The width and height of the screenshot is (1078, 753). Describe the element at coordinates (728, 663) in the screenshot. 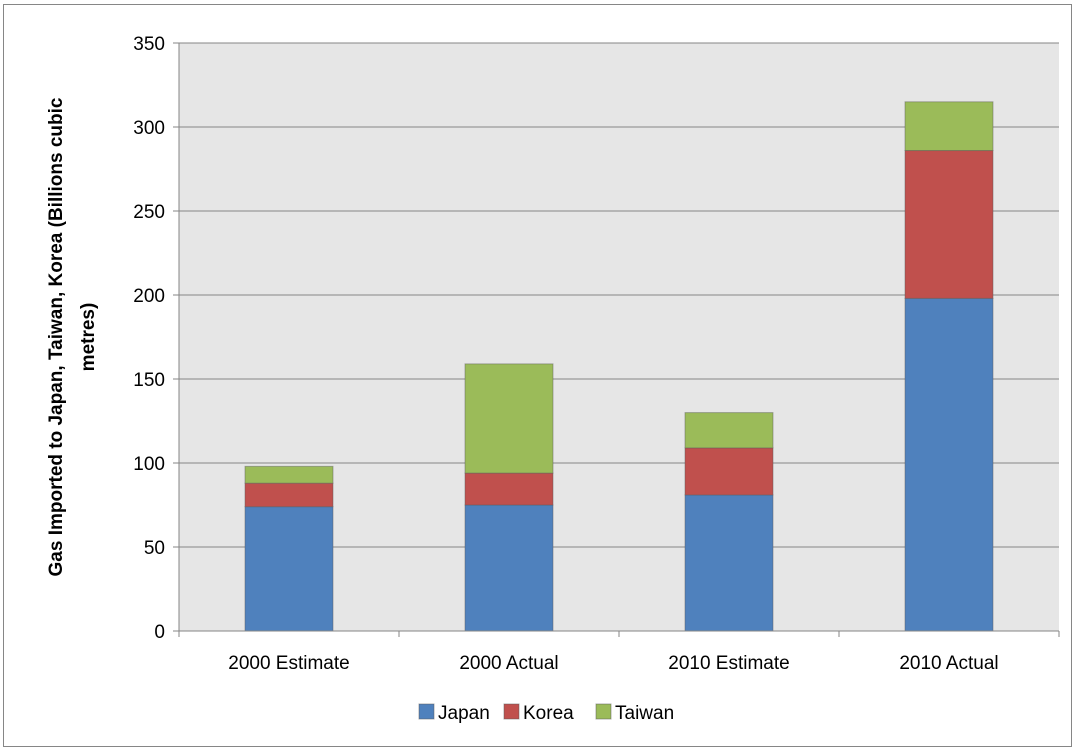

I see `x-tick-label: 2010 Estimate` at that location.